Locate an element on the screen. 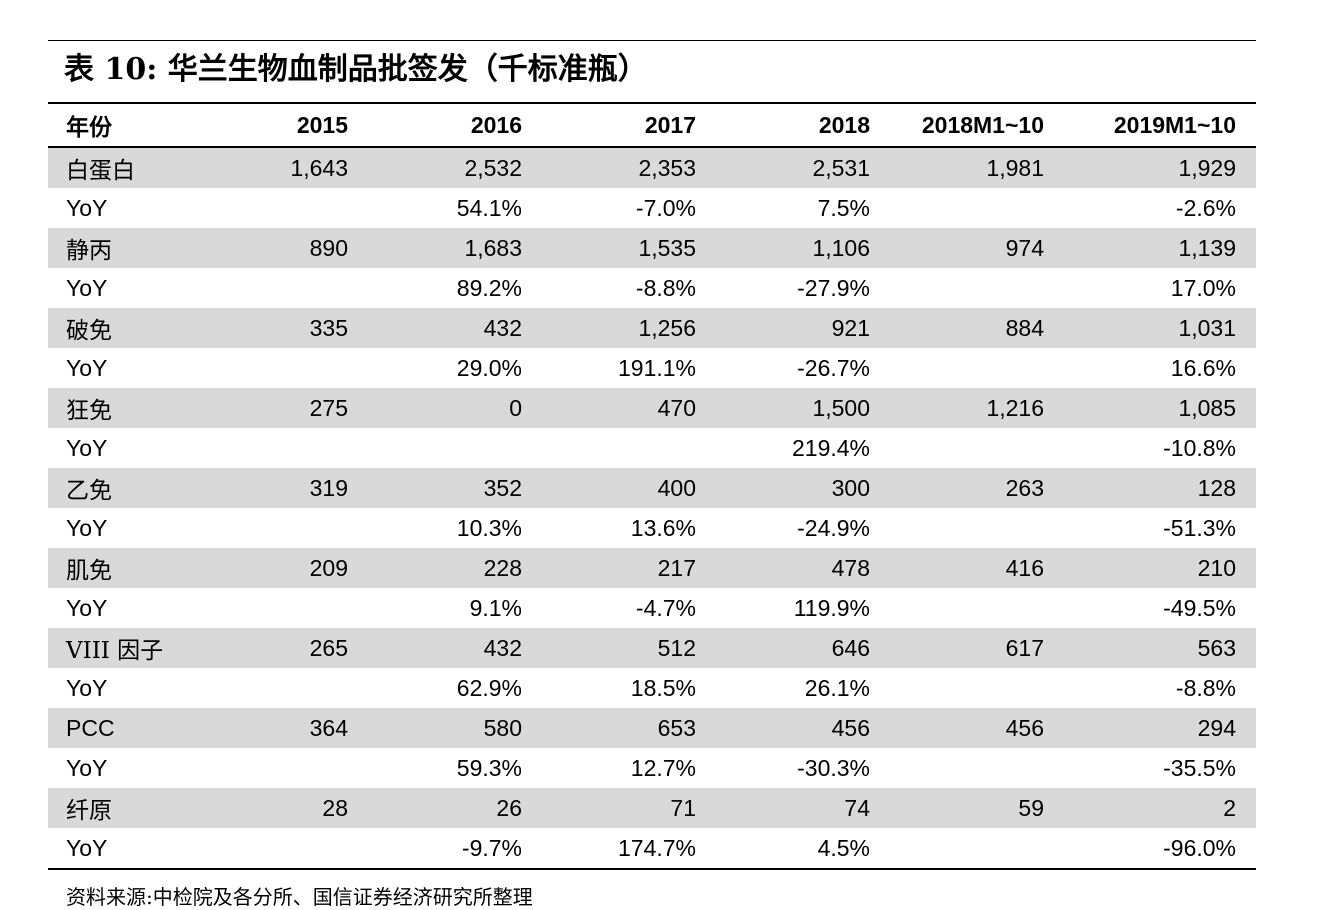  row-label: 乙免 is located at coordinates (143, 488).